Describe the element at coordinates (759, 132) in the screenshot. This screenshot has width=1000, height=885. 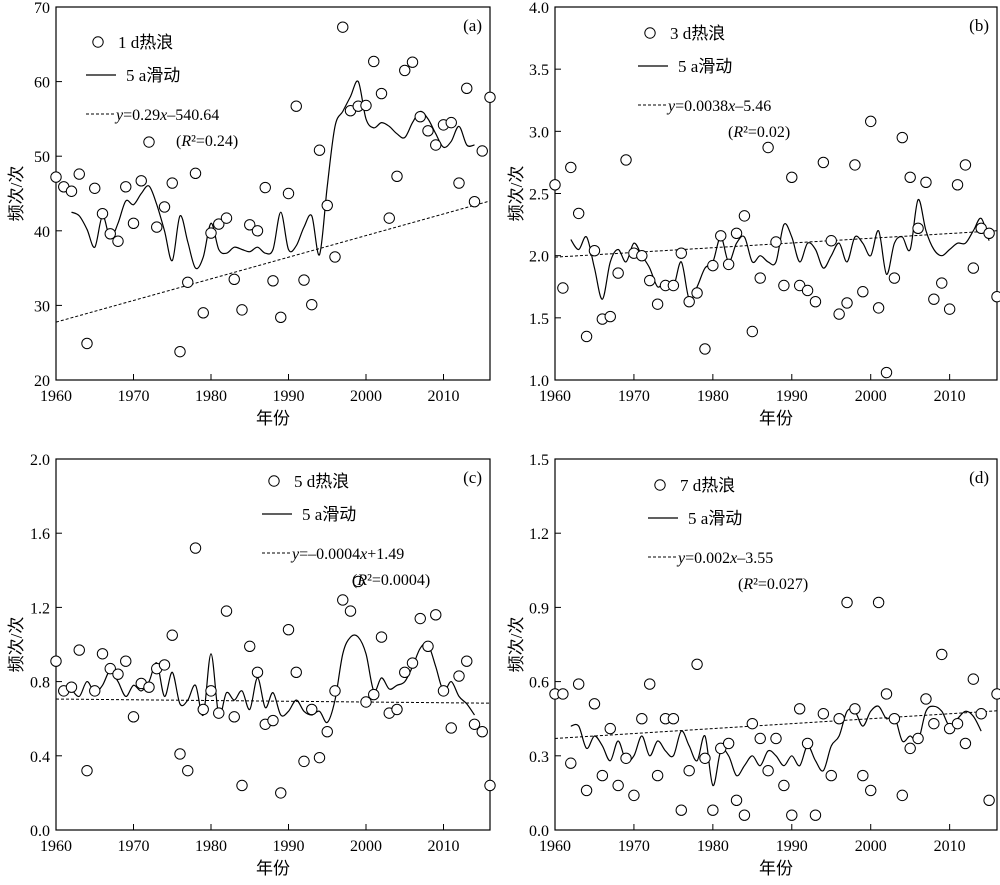
I see `legend-r-squared: (R²=0.02)` at that location.